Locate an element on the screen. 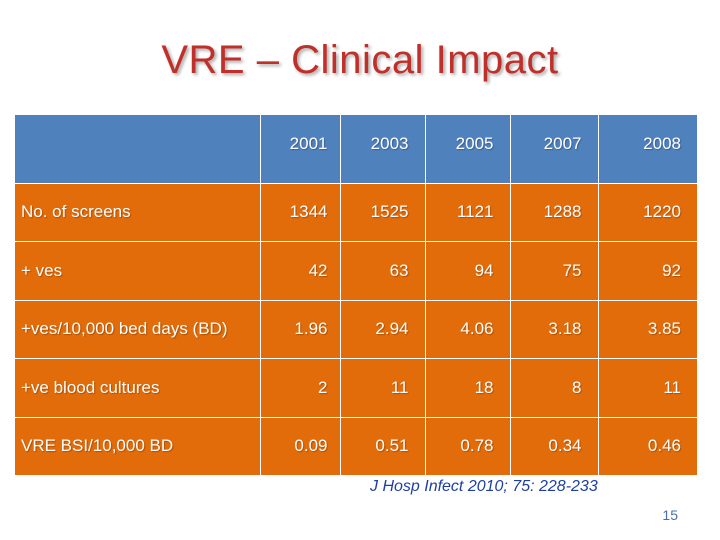  row-label: +ves/10,000 bed days (BD) is located at coordinates (138, 329).